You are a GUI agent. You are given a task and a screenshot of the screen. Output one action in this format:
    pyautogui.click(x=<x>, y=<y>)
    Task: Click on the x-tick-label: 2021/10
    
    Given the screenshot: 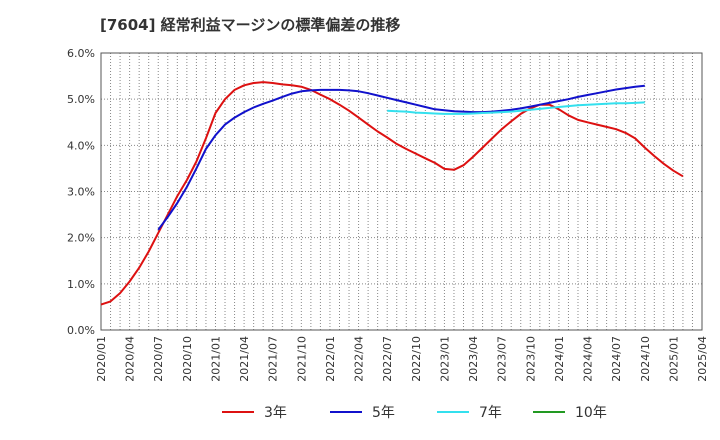 What is the action you would take?
    pyautogui.click(x=301, y=359)
    